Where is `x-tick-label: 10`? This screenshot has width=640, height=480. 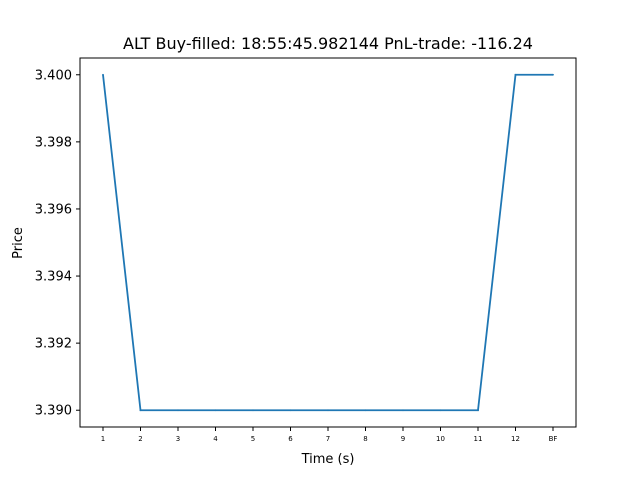 x-tick-label: 10 is located at coordinates (440, 439).